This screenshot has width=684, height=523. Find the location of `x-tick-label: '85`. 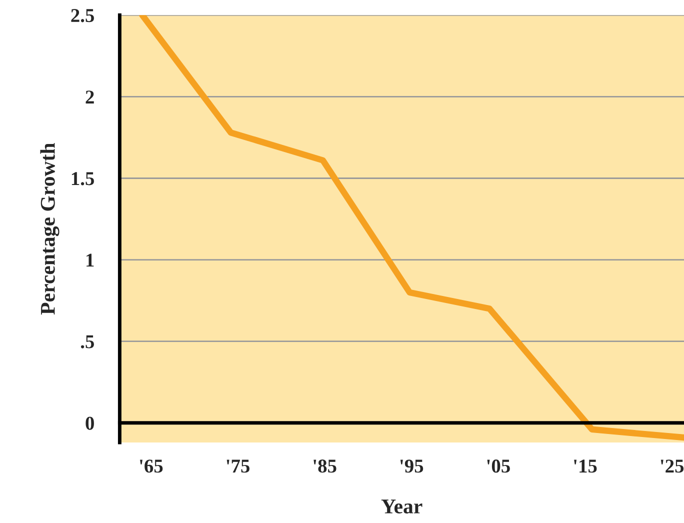

x-tick-label: '85 is located at coordinates (325, 466).